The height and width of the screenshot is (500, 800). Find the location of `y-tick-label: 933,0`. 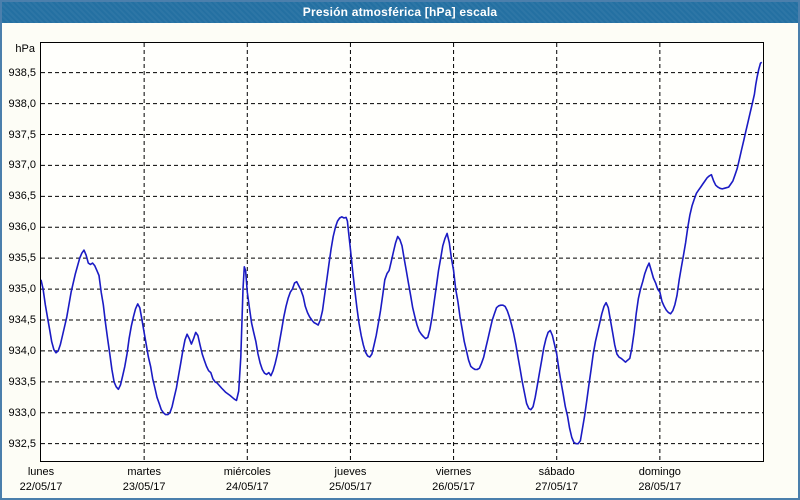

y-tick-label: 933,0 is located at coordinates (22, 412).